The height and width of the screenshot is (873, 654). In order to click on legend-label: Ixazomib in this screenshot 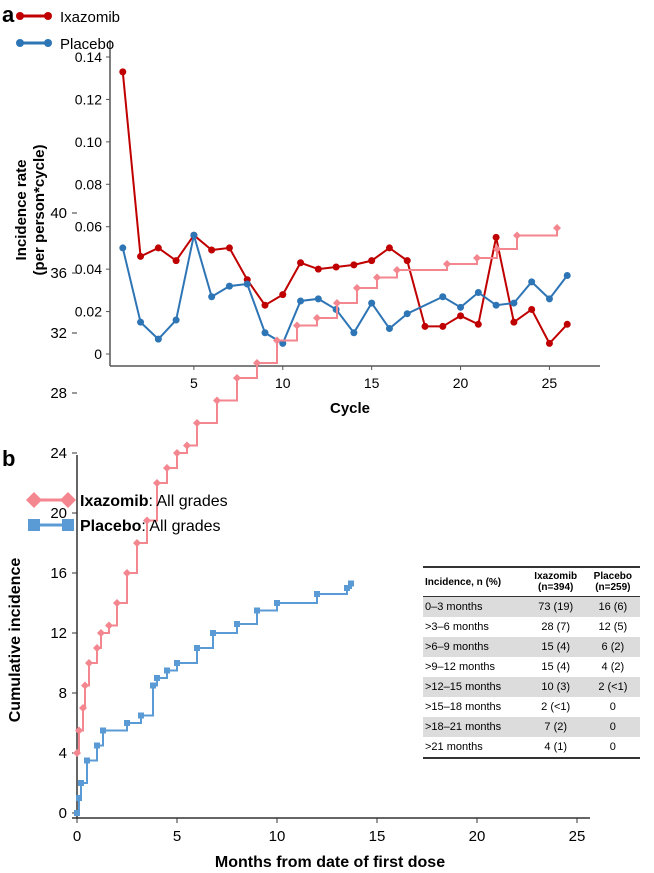, I will do `click(90, 17)`.